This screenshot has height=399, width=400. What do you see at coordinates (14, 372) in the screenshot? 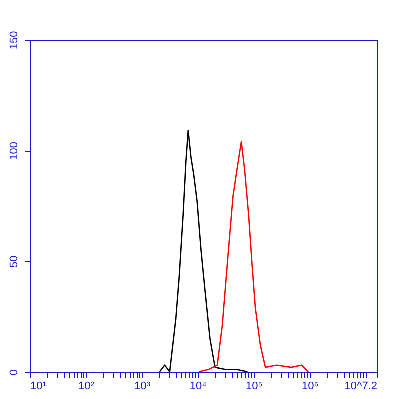
I see `y-tick-label: 0` at bounding box center [14, 372].